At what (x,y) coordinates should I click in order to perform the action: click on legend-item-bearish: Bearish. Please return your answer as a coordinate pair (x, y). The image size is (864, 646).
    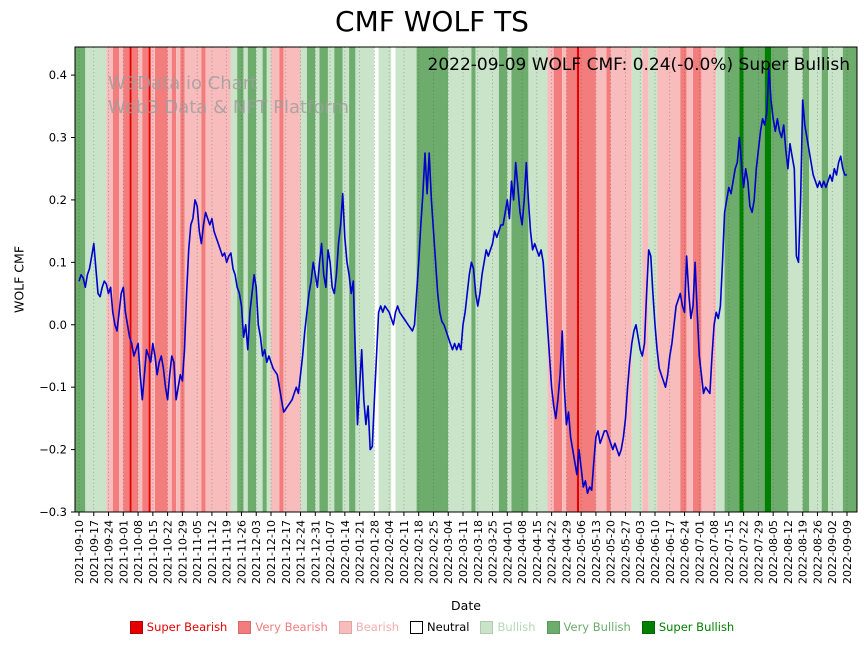
    Looking at the image, I should click on (369, 627).